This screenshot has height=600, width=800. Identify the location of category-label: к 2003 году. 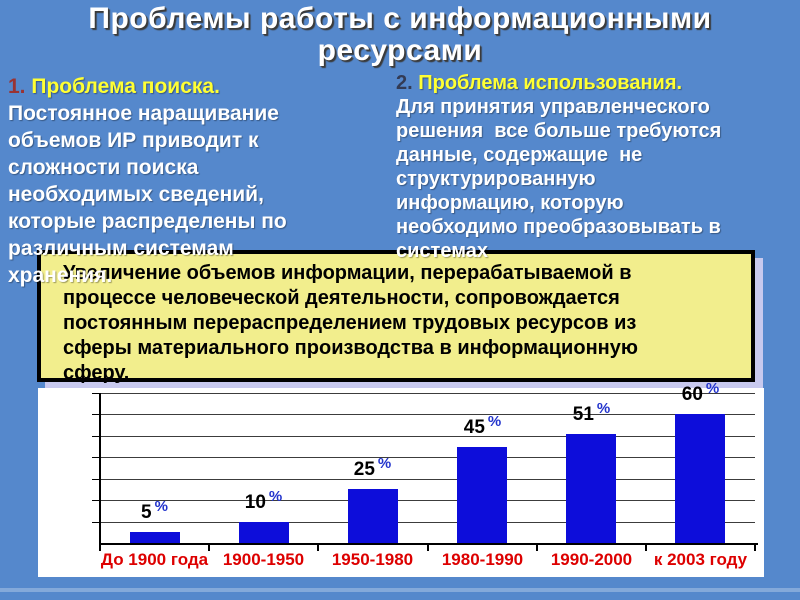
(700, 559).